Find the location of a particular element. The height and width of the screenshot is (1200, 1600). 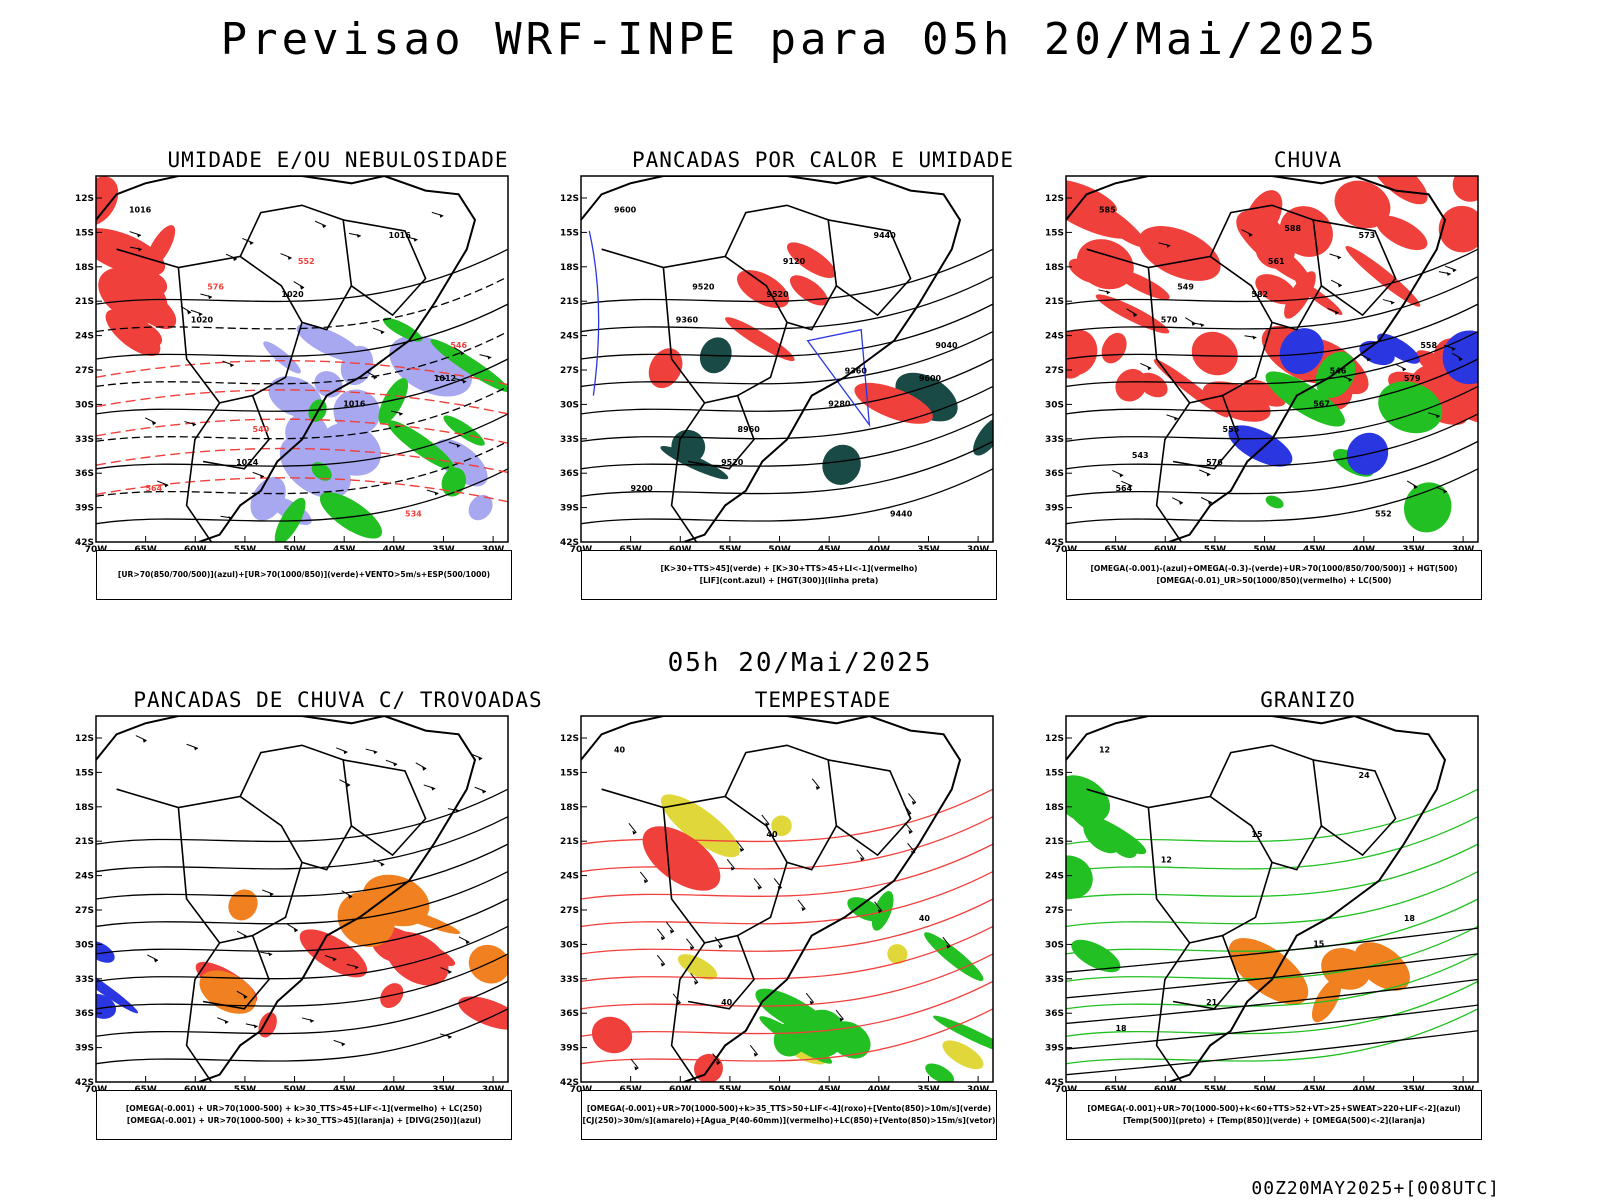

lat-label: 15S is located at coordinates (84, 773).